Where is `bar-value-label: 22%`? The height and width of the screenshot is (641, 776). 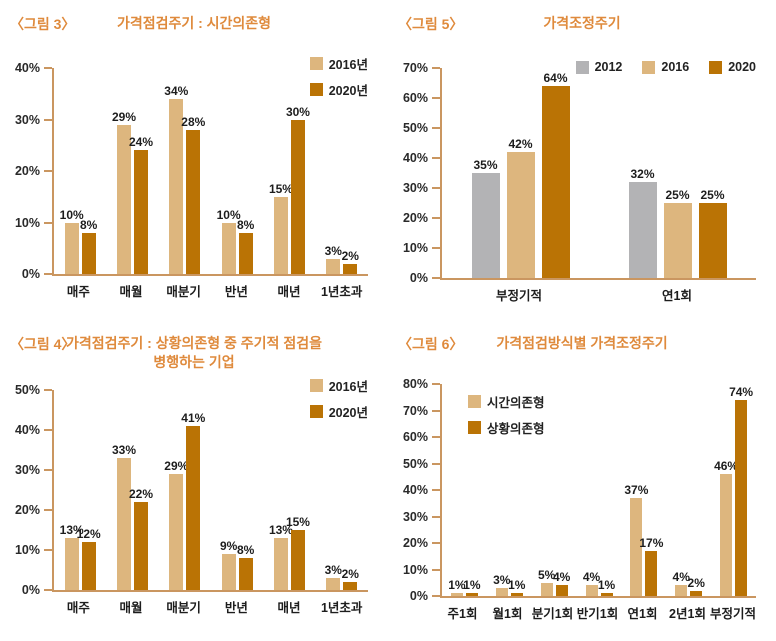 bar-value-label: 22% is located at coordinates (140, 493).